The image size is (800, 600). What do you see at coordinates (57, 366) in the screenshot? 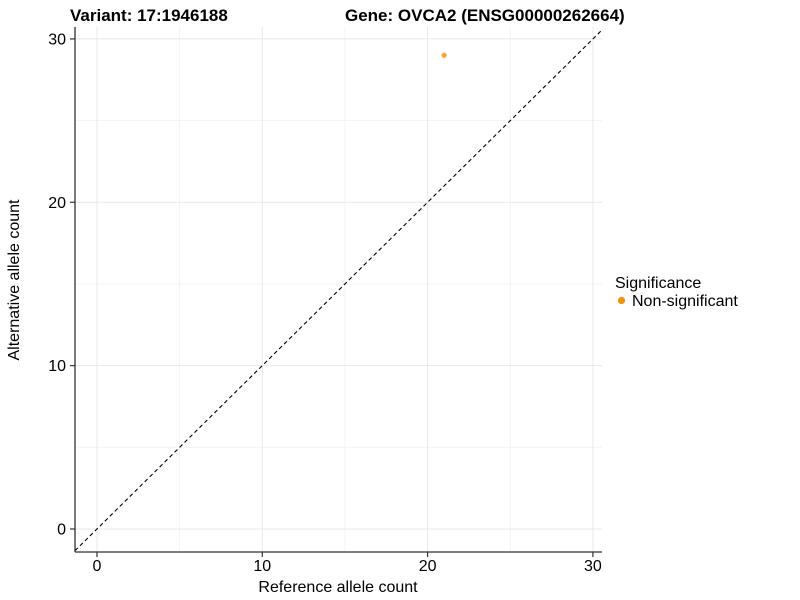
I see `y-tick-label: 10` at bounding box center [57, 366].